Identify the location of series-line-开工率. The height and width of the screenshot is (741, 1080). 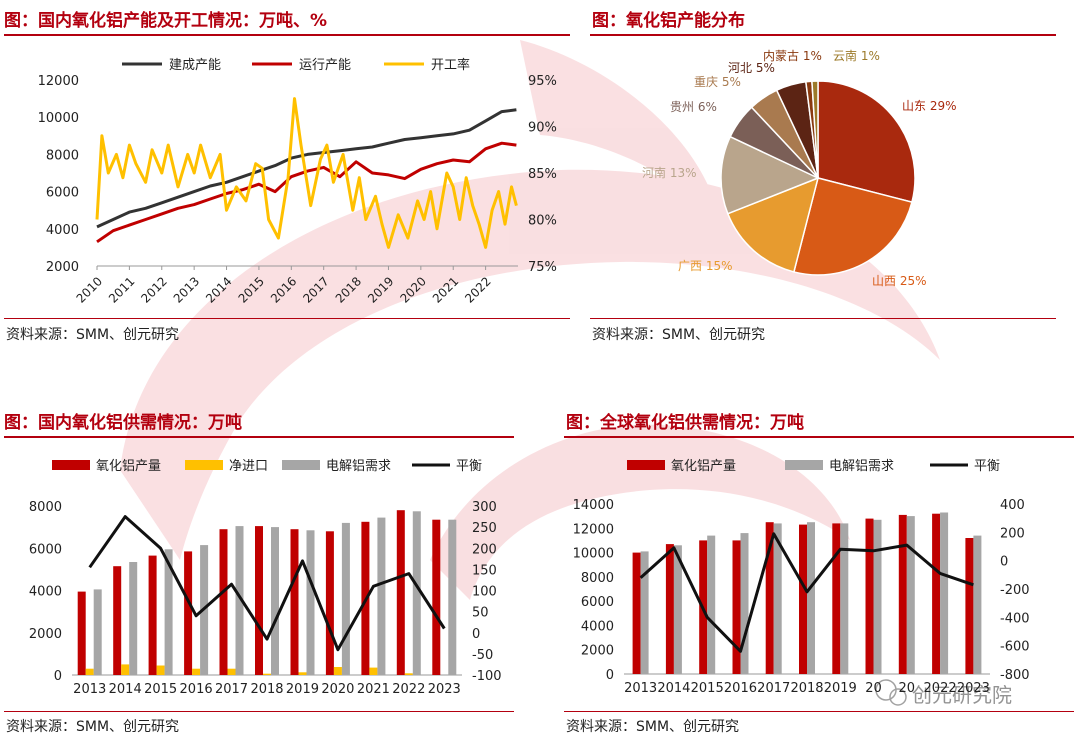
(306, 173).